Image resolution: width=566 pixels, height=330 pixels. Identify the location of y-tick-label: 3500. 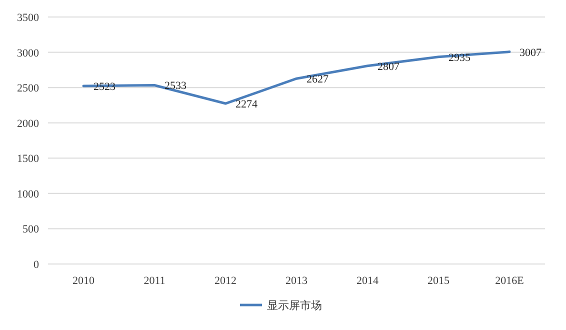
(28, 18).